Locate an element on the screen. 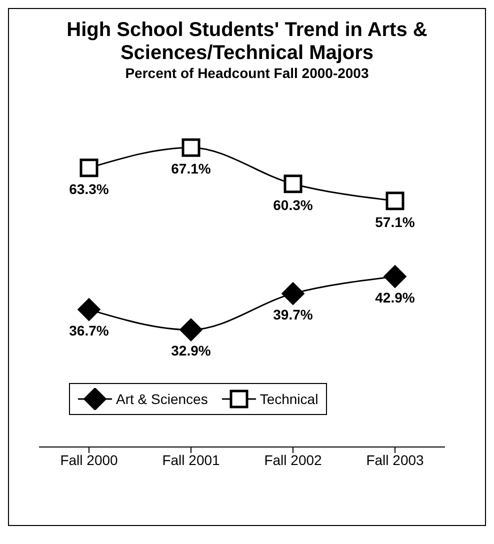 The width and height of the screenshot is (494, 544). x-tick-label: Fall 2001 is located at coordinates (191, 460).